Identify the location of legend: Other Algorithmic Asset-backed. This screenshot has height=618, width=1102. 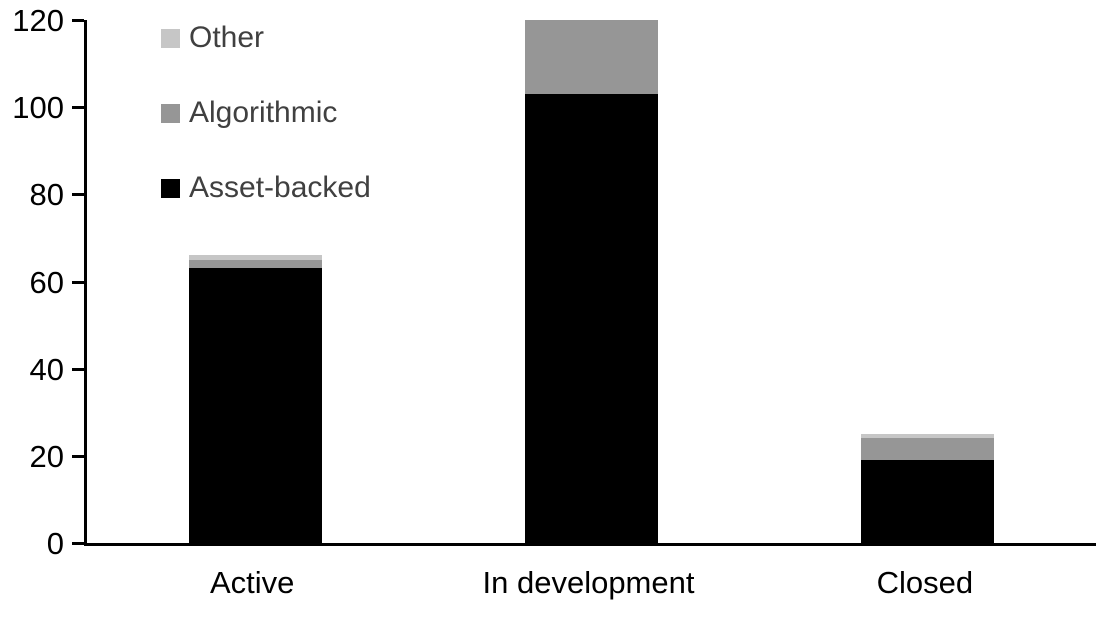
(266, 113).